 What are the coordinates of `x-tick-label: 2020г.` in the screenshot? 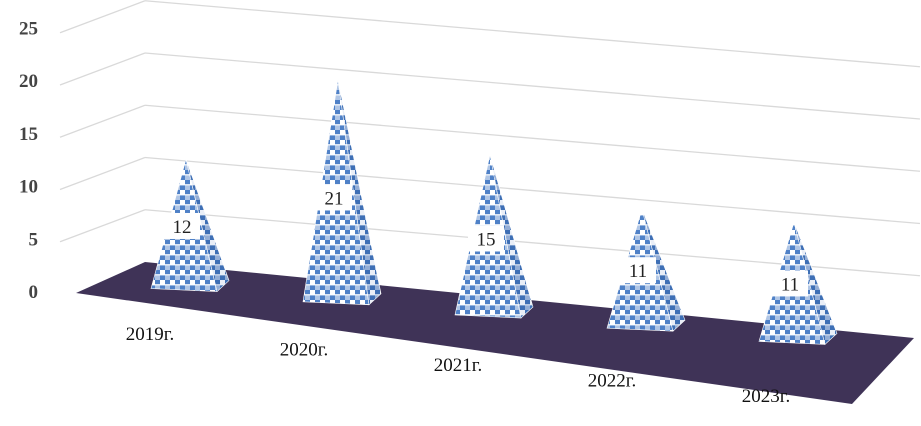 It's located at (304, 350).